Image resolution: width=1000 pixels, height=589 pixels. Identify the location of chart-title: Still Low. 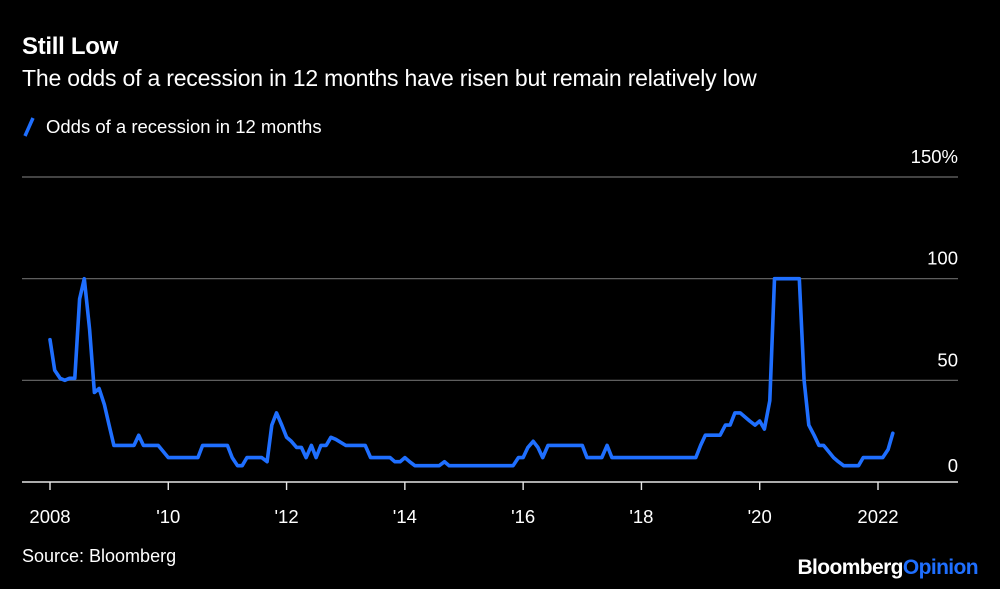
(70, 46).